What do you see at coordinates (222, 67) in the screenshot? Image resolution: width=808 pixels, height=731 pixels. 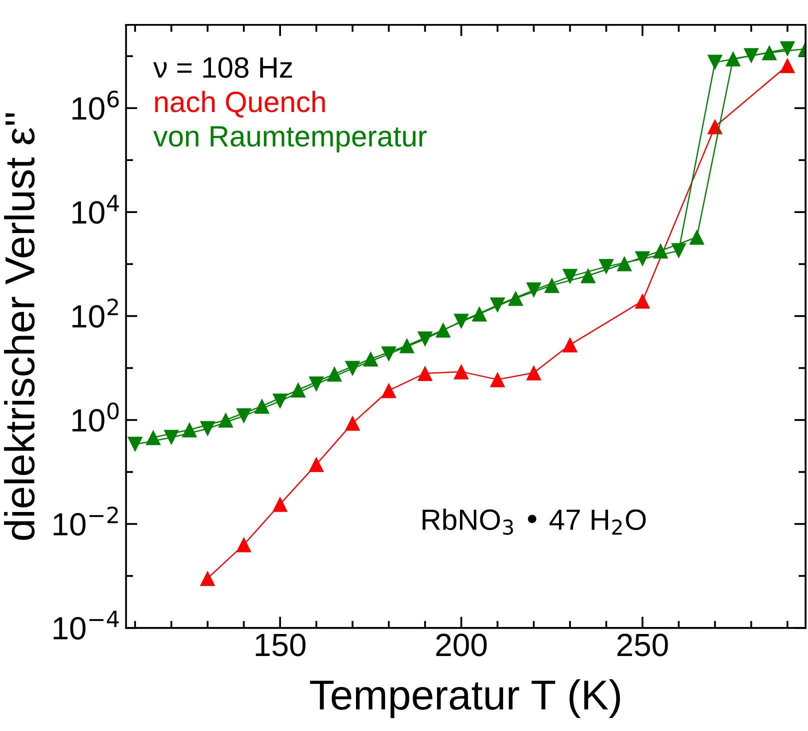 I see `annotation: ν = 108 Hz` at bounding box center [222, 67].